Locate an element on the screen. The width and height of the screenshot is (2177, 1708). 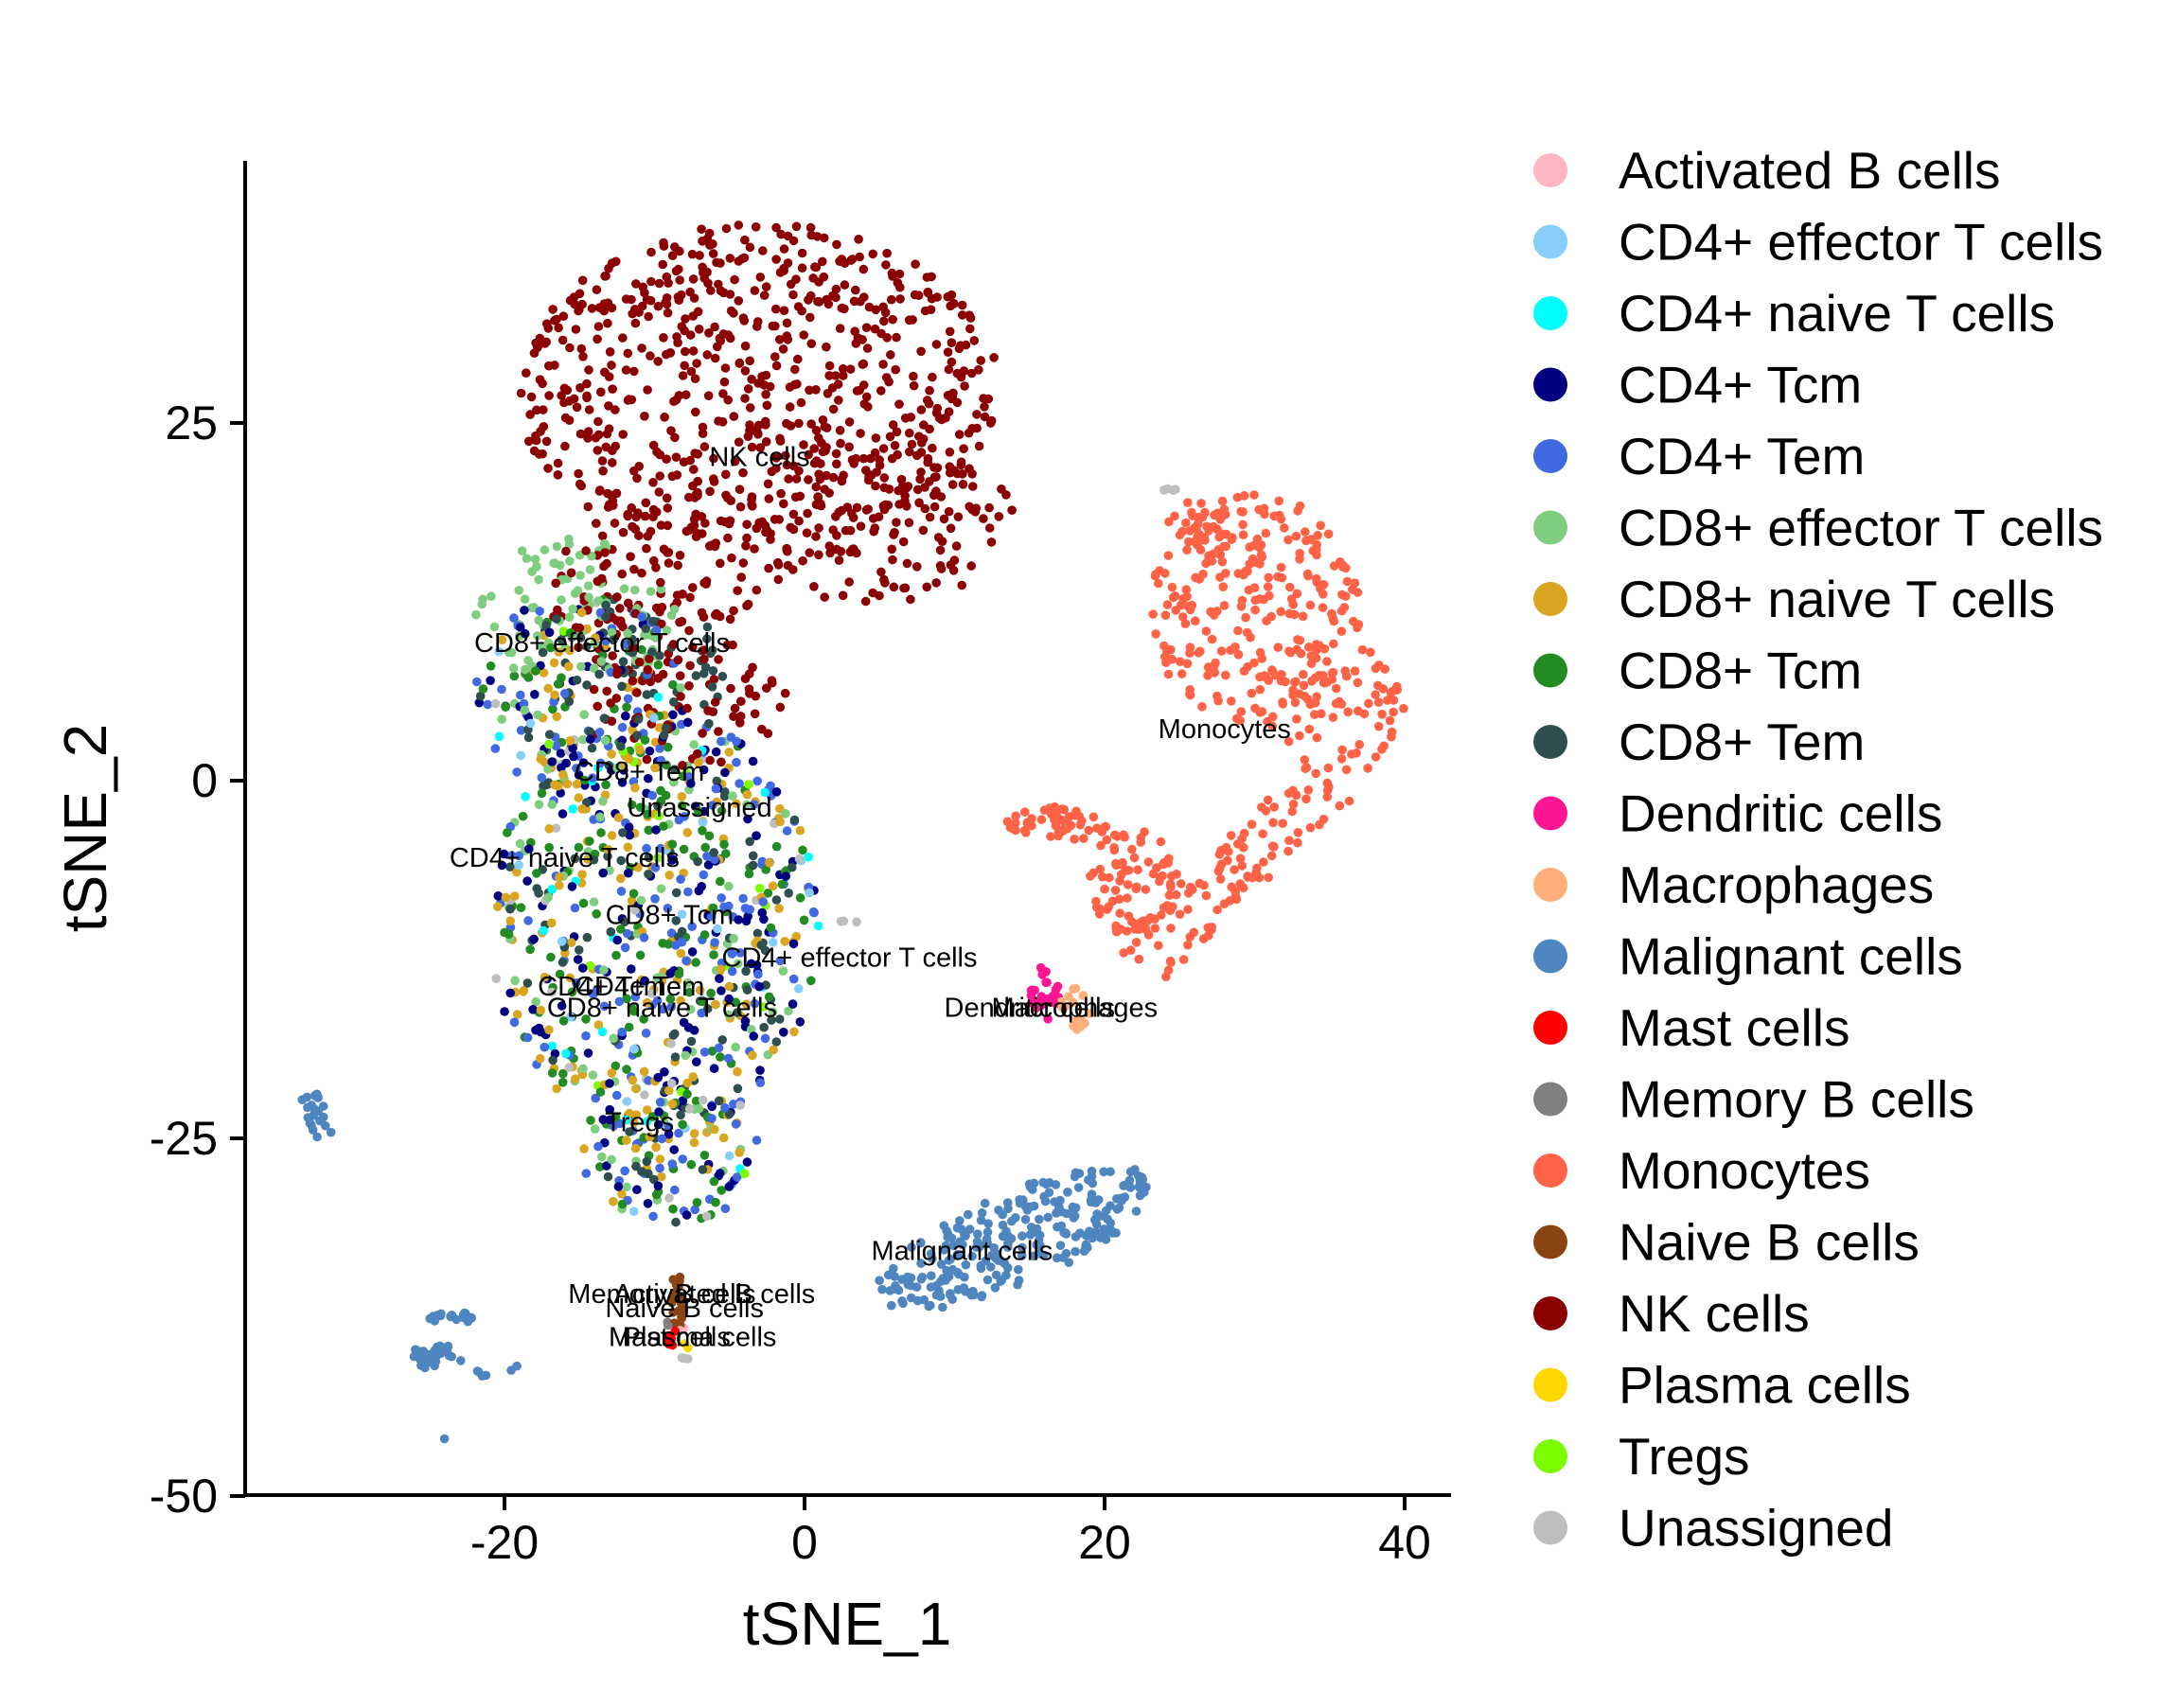
cluster-label-cd8plus-tem: CD8+ Tem is located at coordinates (639, 772).